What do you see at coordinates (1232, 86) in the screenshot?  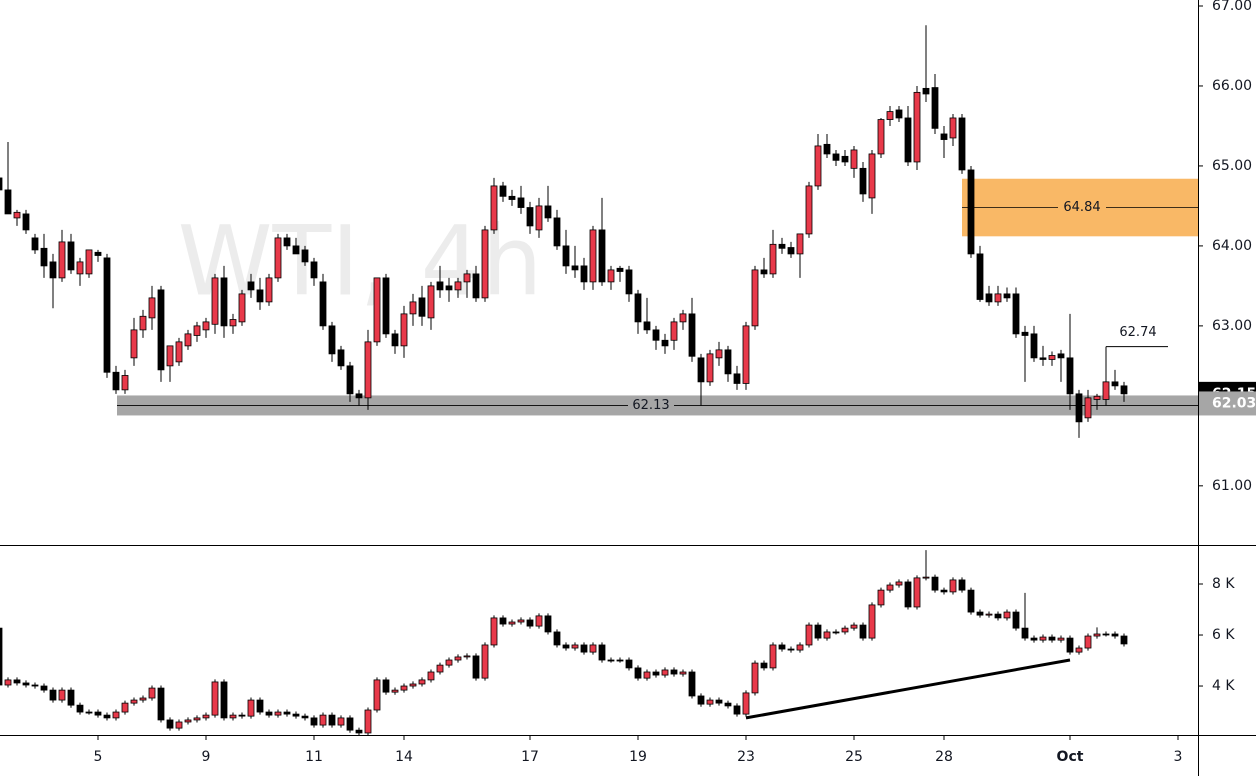 I see `y-tick-label: 66.00` at bounding box center [1232, 86].